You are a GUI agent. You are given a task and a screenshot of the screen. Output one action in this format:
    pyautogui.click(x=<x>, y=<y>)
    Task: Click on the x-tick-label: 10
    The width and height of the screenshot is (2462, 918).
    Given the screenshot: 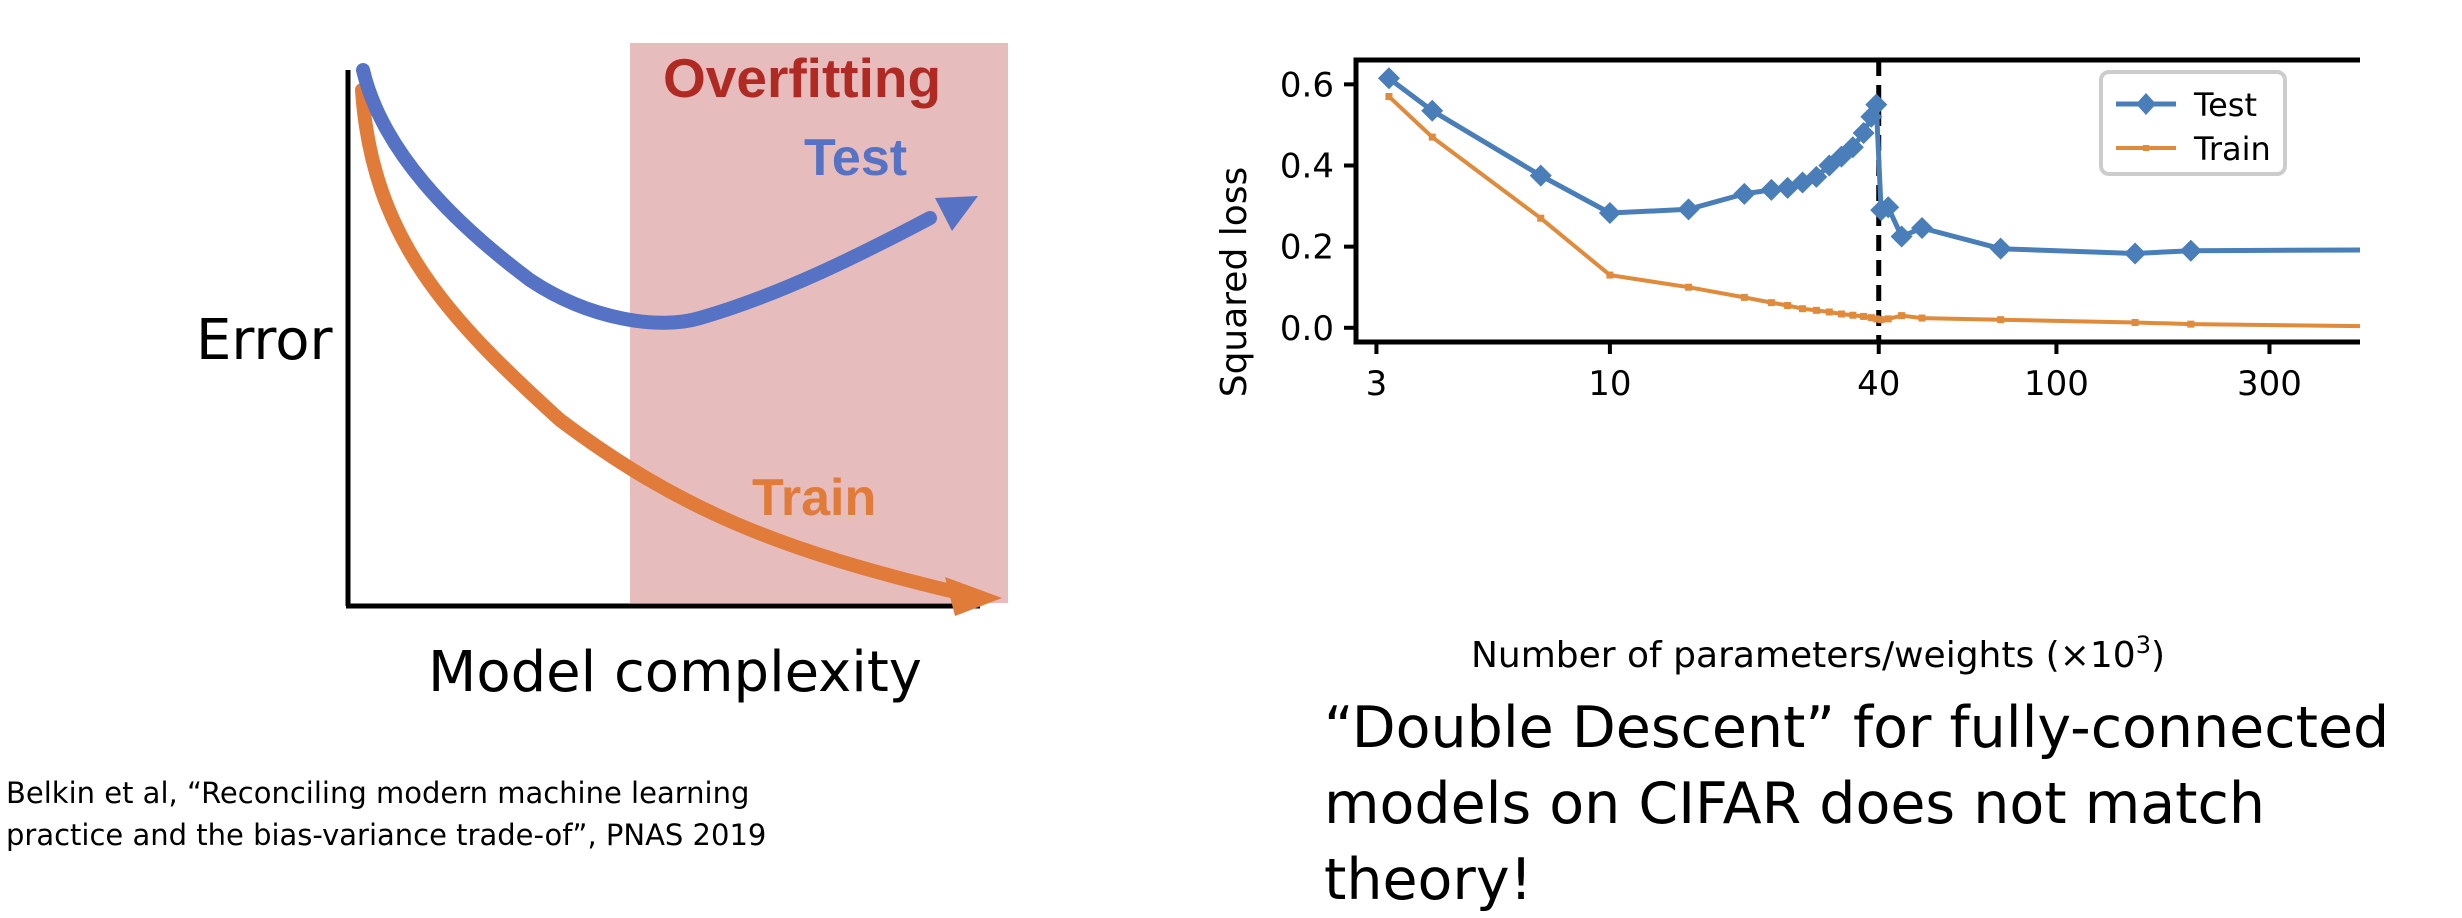 What is the action you would take?
    pyautogui.click(x=1609, y=384)
    